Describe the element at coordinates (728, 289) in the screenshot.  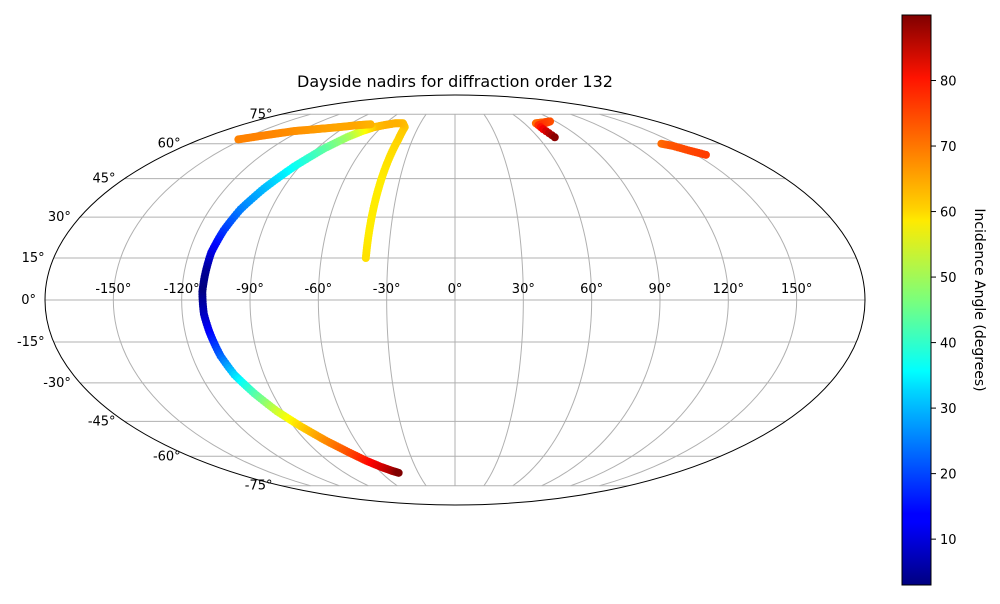
I see `longitude-tick-label: 120°` at that location.